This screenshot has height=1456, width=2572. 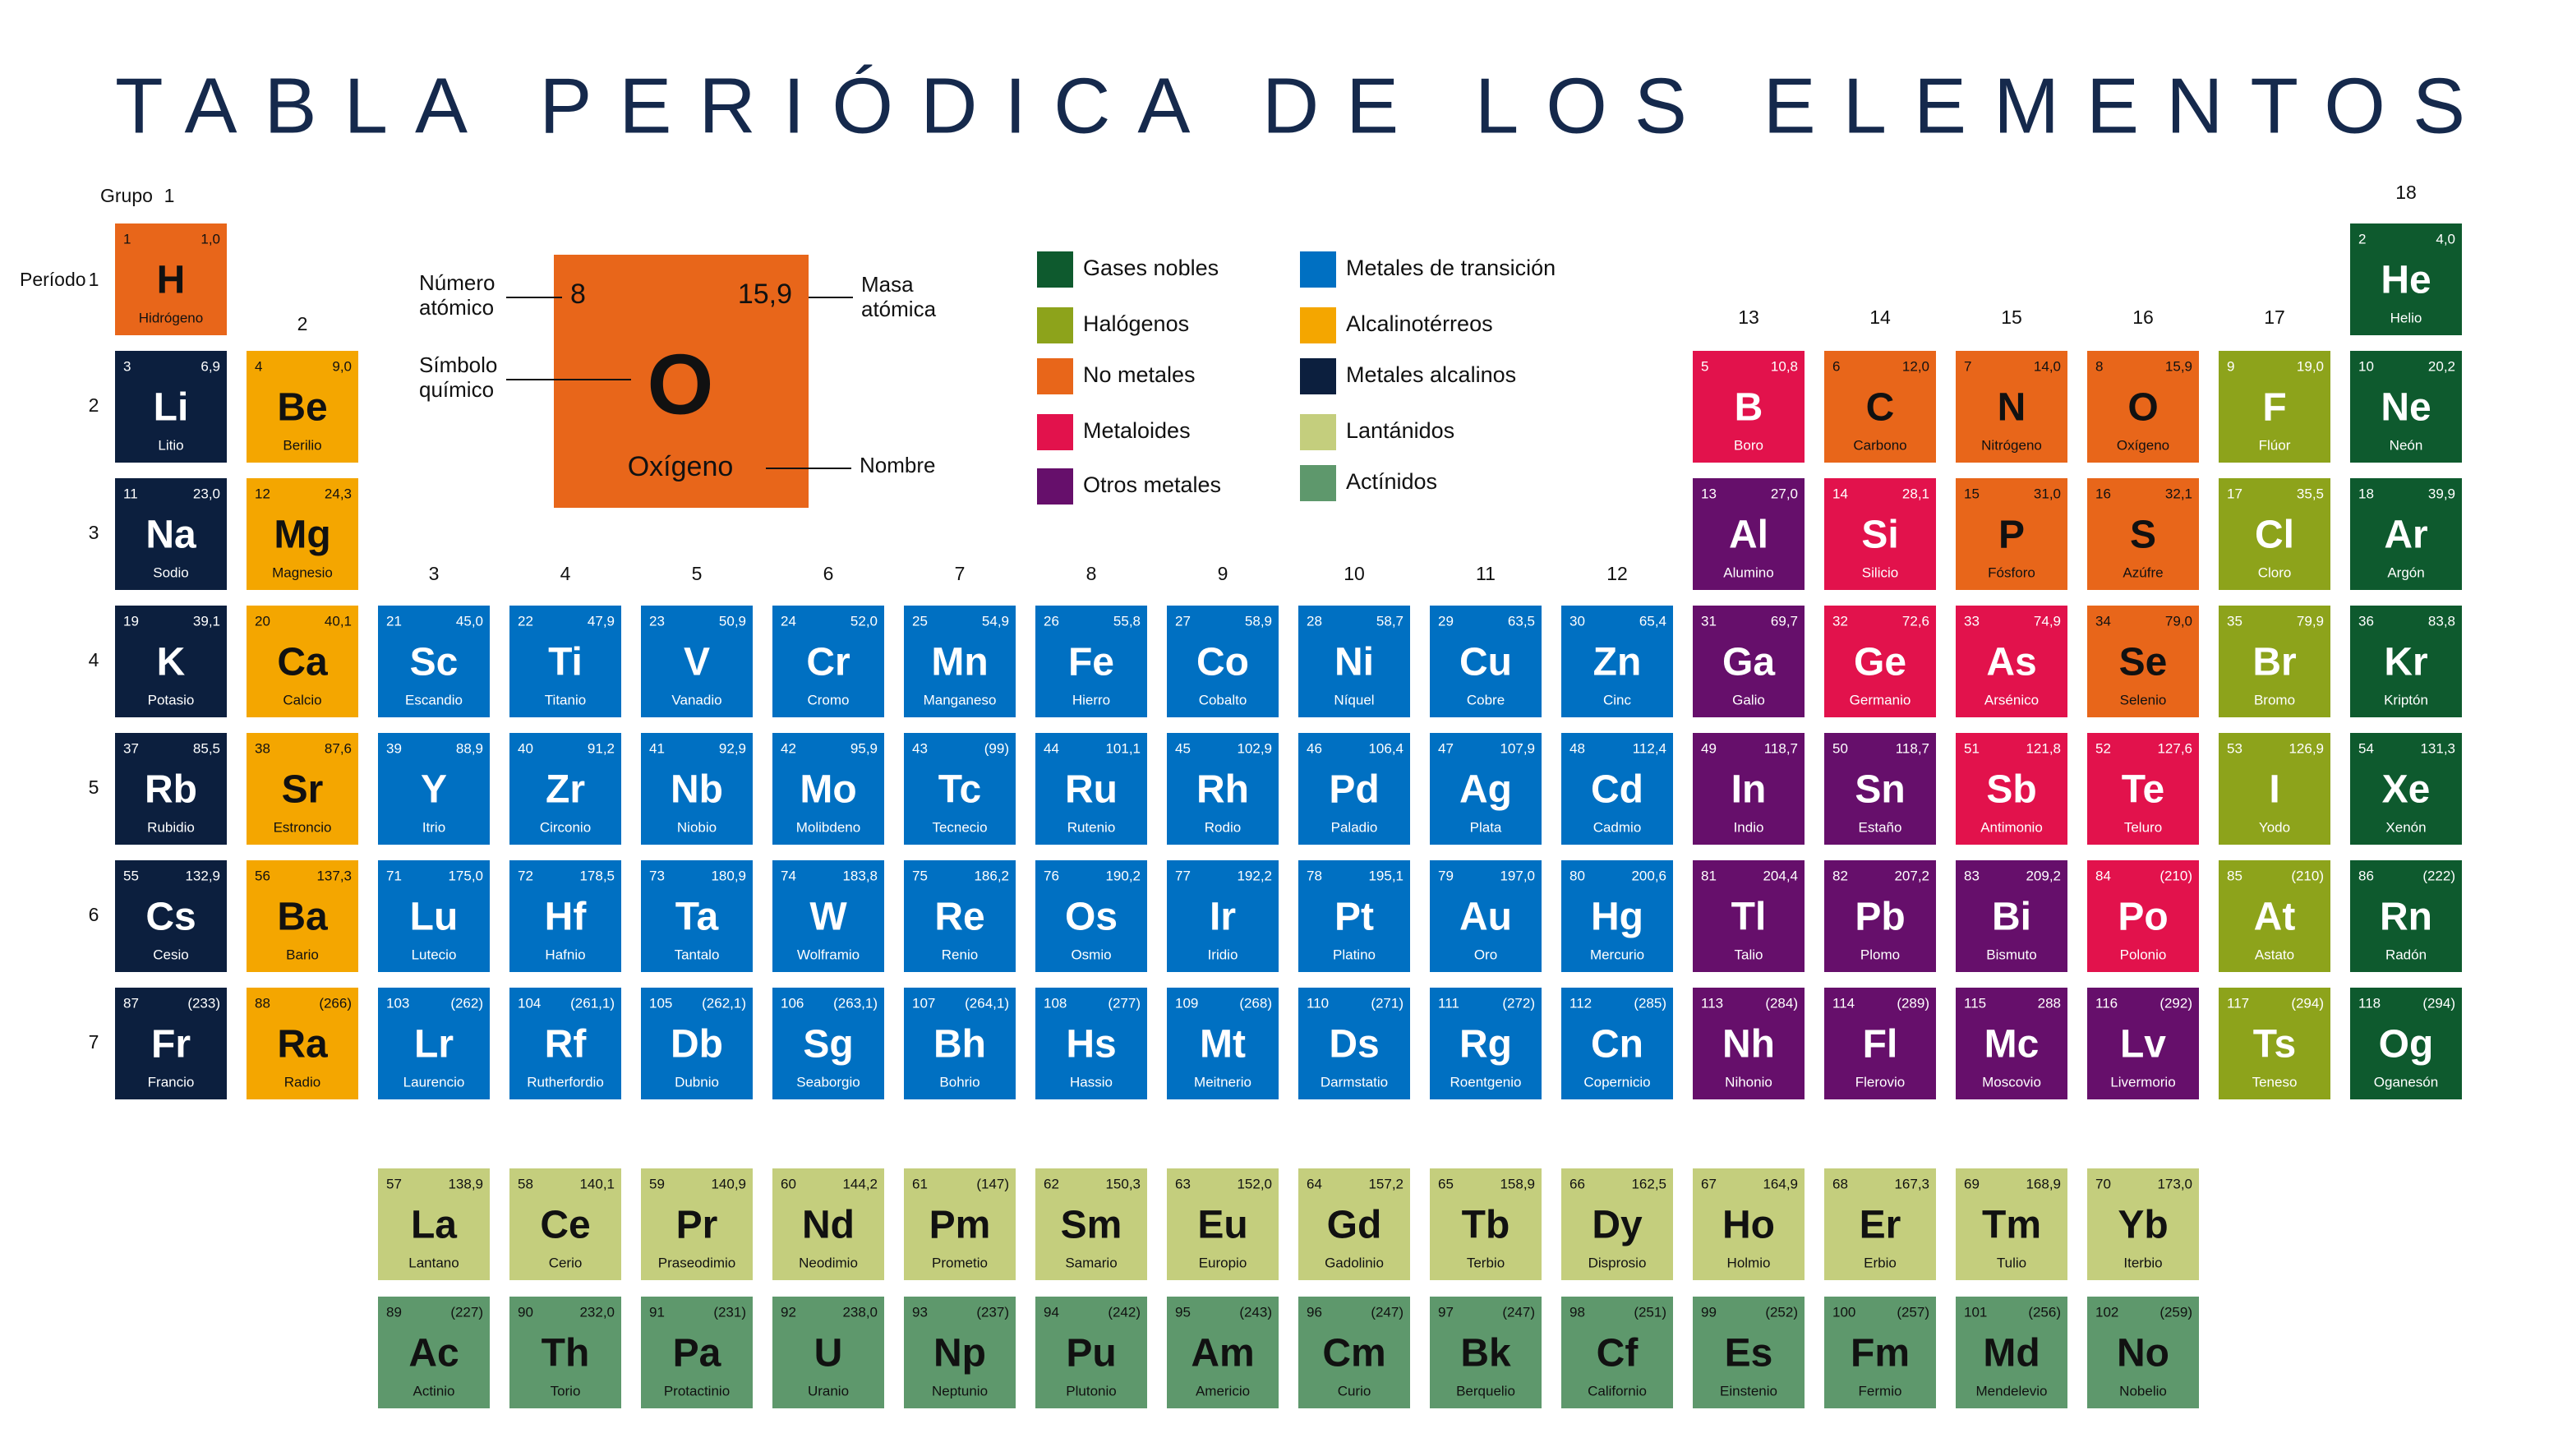 I want to click on atomic-mass: 106,4, so click(x=1386, y=748).